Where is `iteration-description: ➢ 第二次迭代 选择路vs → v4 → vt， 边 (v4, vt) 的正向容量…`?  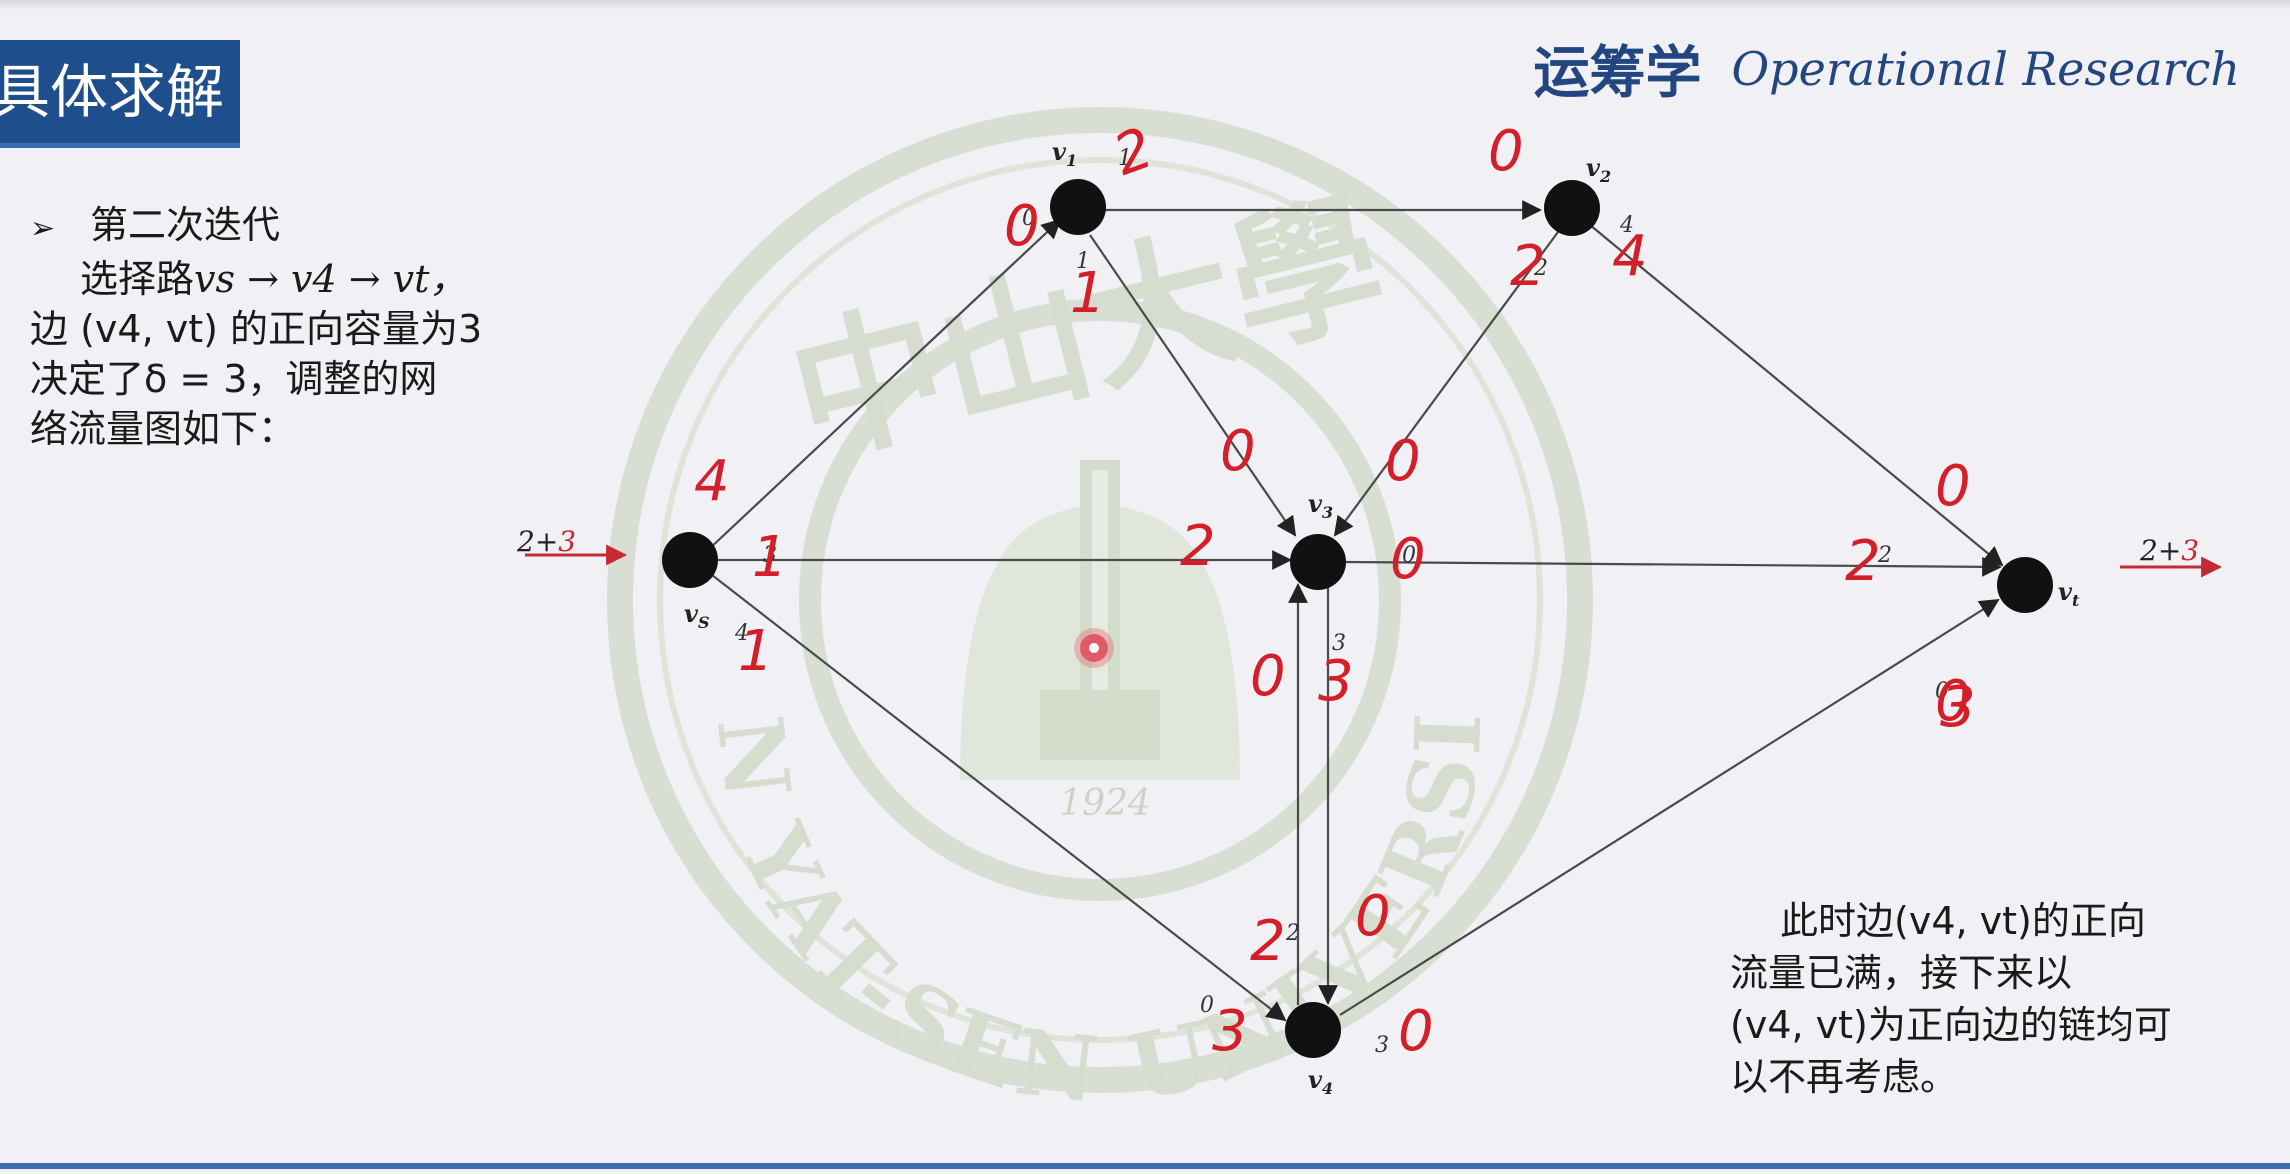 iteration-description: ➢ 第二次迭代 选择路vs → v4 → vt， 边 (v4, vt) 的正向容量… is located at coordinates (280, 327).